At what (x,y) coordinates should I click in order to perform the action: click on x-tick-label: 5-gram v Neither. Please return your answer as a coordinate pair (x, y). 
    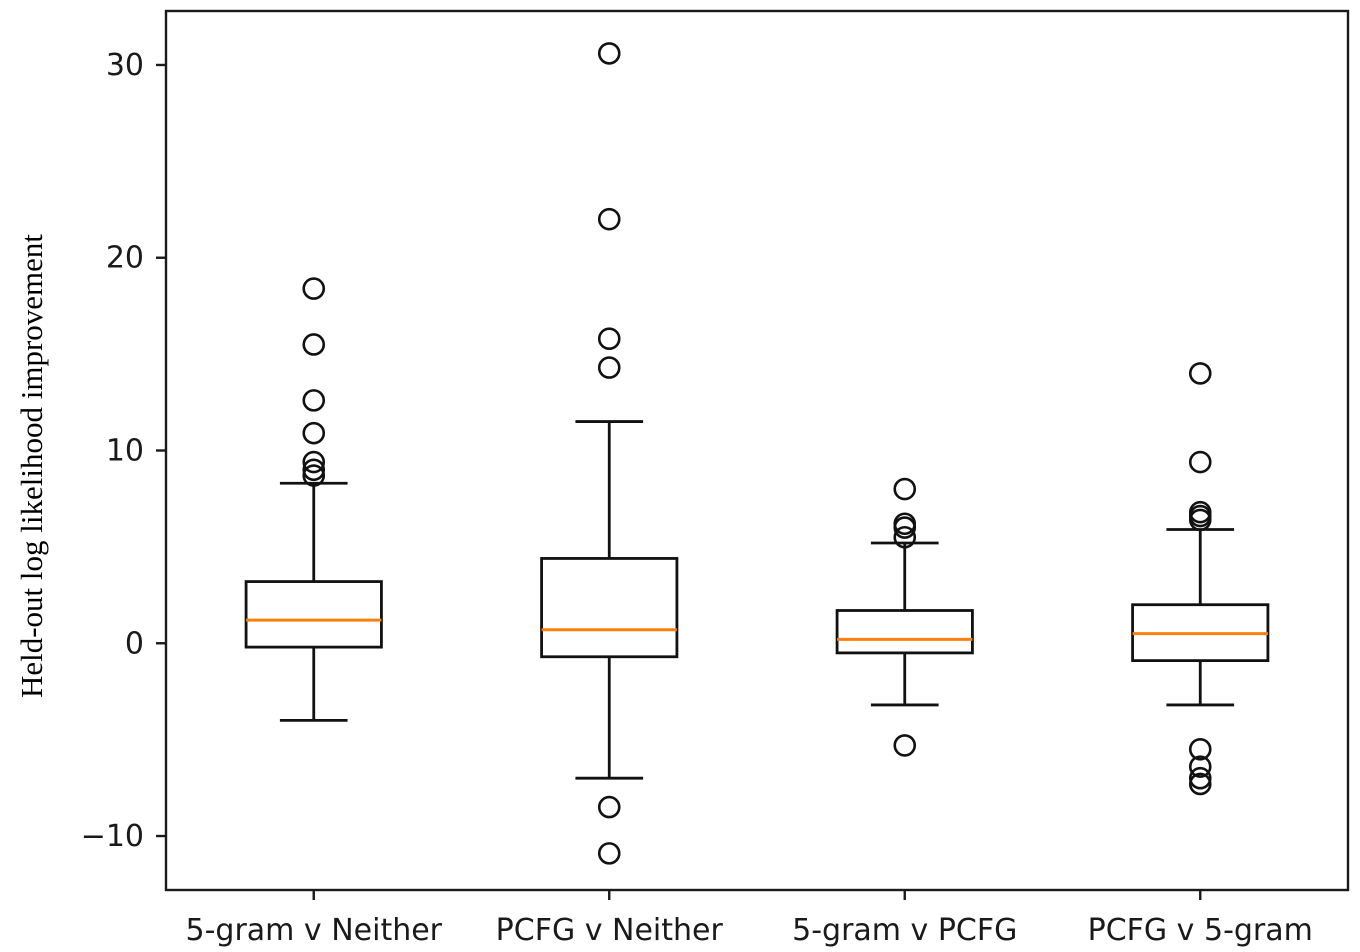
    Looking at the image, I should click on (313, 930).